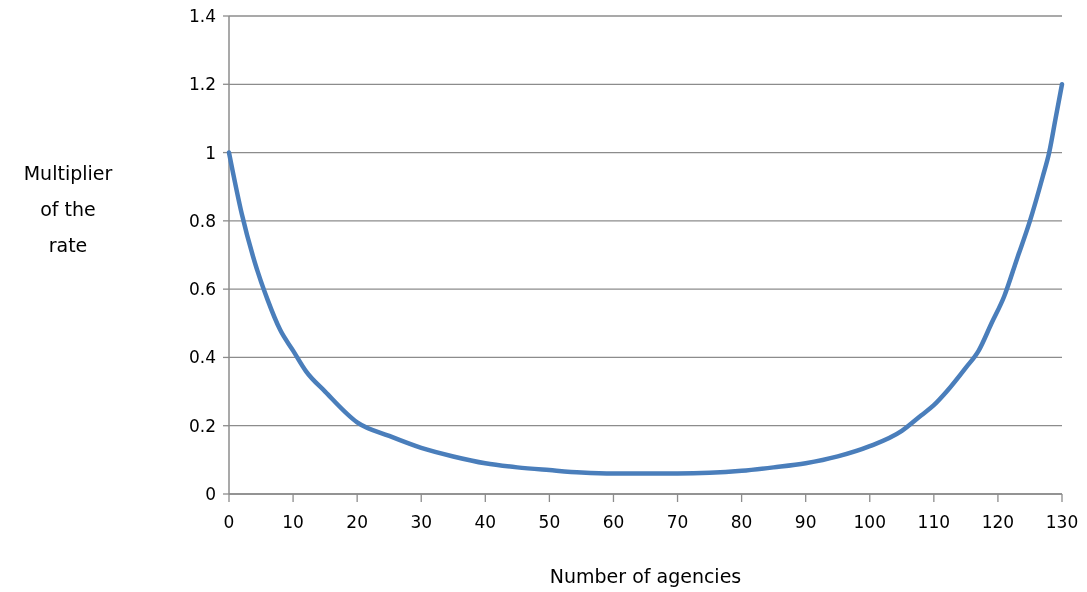 The height and width of the screenshot is (592, 1087). Describe the element at coordinates (357, 522) in the screenshot. I see `x-tick-label: 20` at that location.